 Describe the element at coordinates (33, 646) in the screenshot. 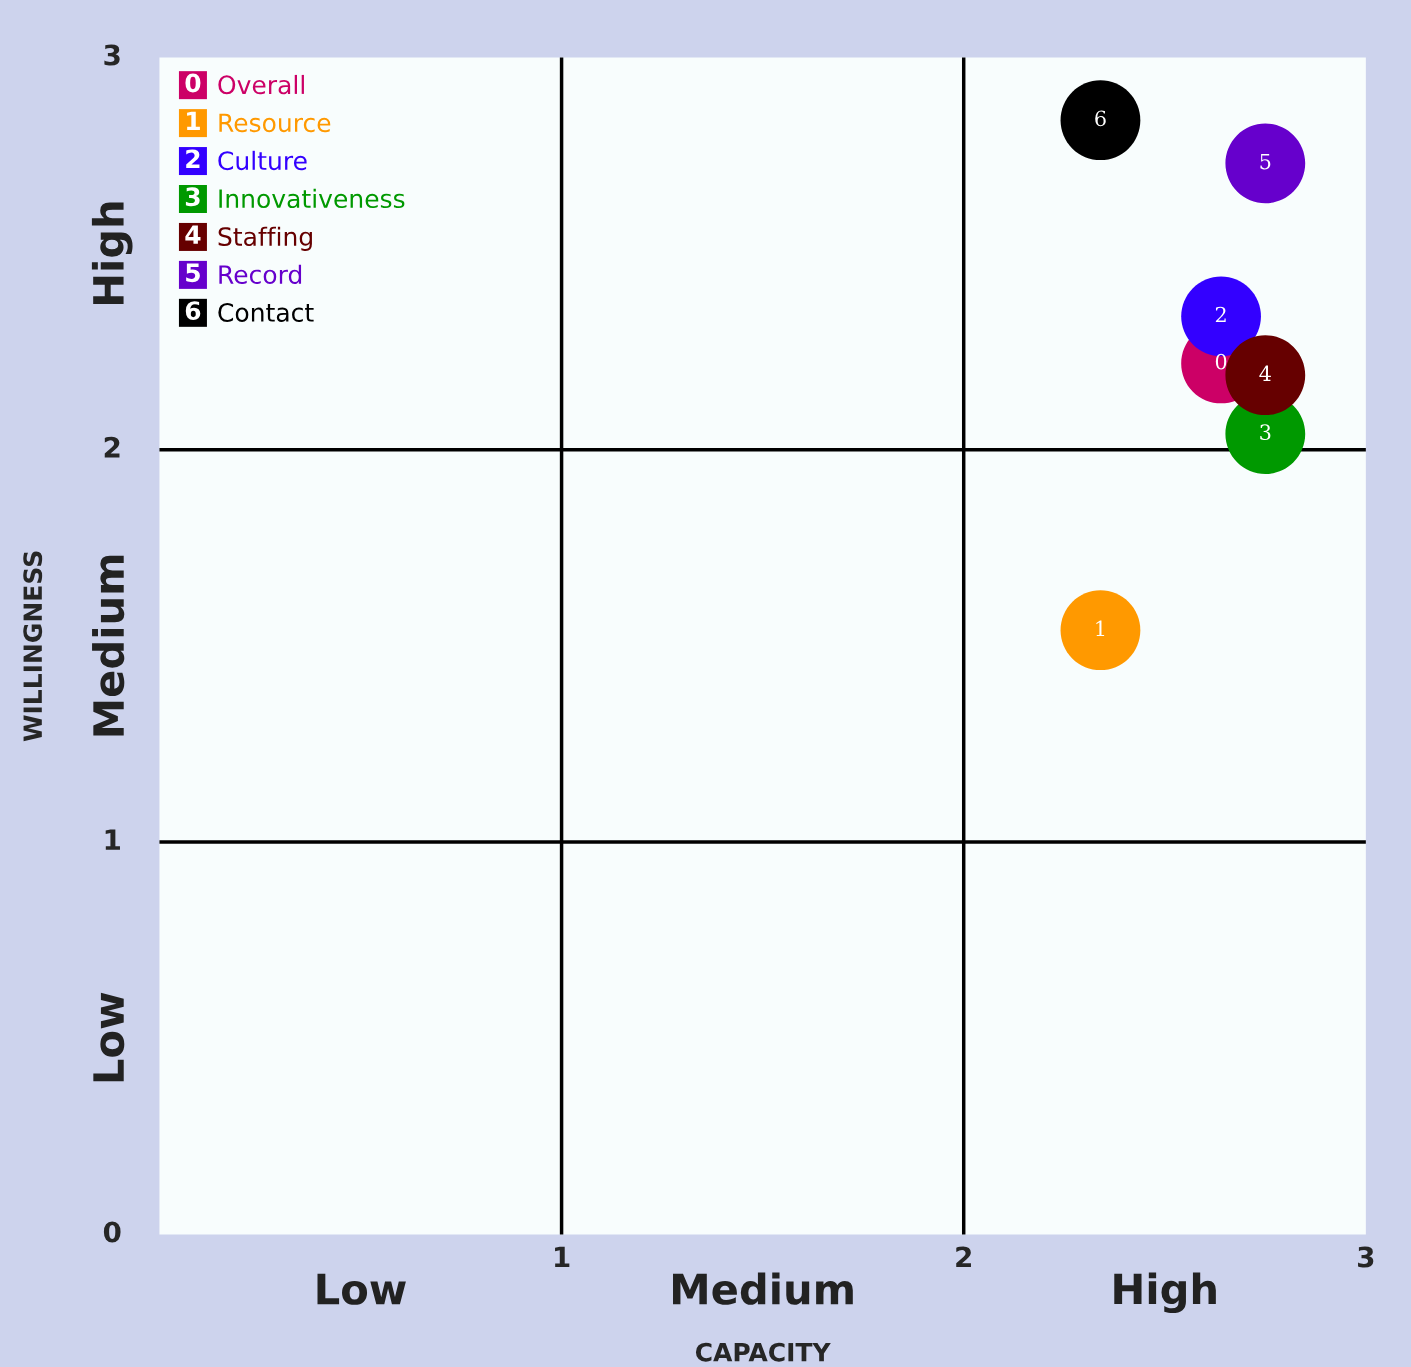

I see `y-axis-title: WILLINGNESS` at that location.